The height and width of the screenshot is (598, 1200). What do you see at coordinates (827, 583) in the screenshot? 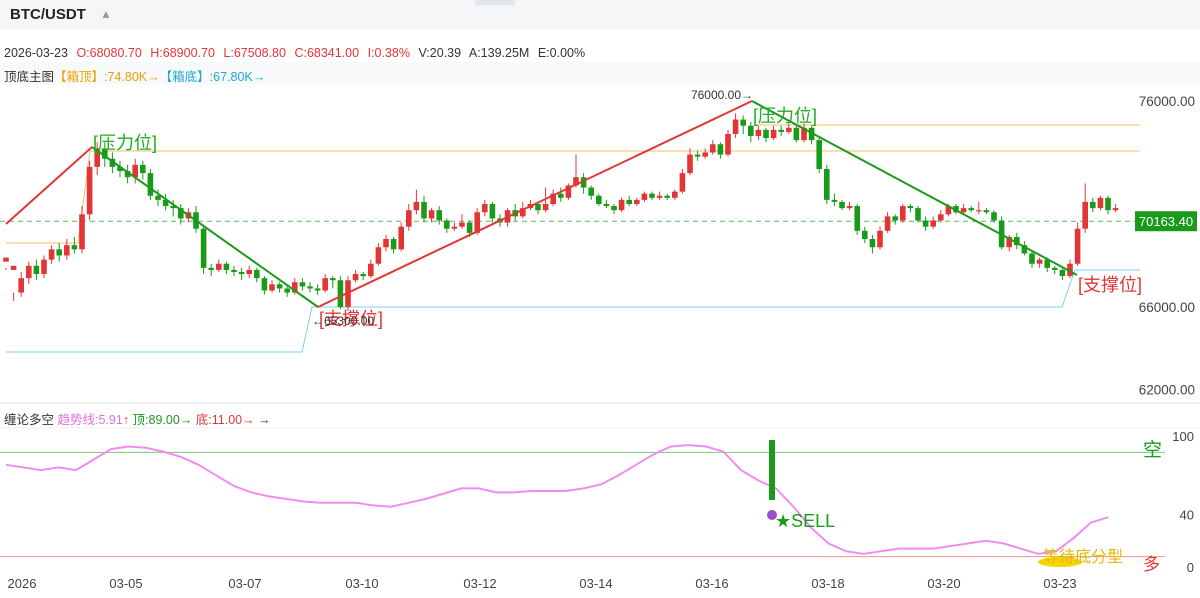
I see `time-axis-label: 03-18` at bounding box center [827, 583].